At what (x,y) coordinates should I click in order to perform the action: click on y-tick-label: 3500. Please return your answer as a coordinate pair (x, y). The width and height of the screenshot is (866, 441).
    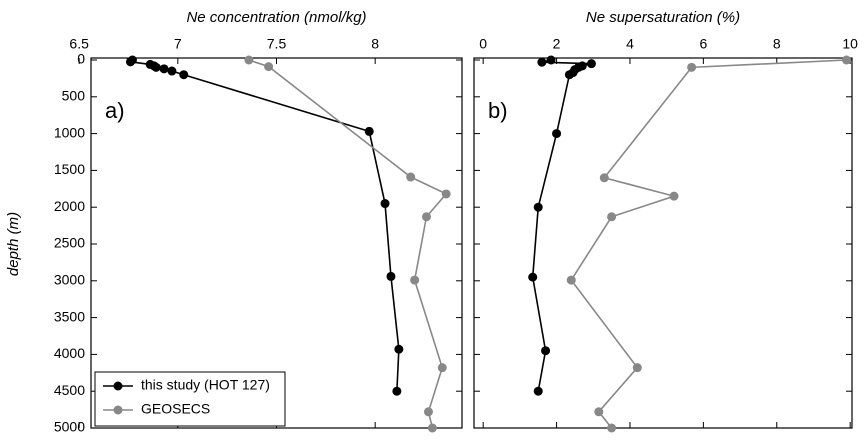
    Looking at the image, I should click on (69, 316).